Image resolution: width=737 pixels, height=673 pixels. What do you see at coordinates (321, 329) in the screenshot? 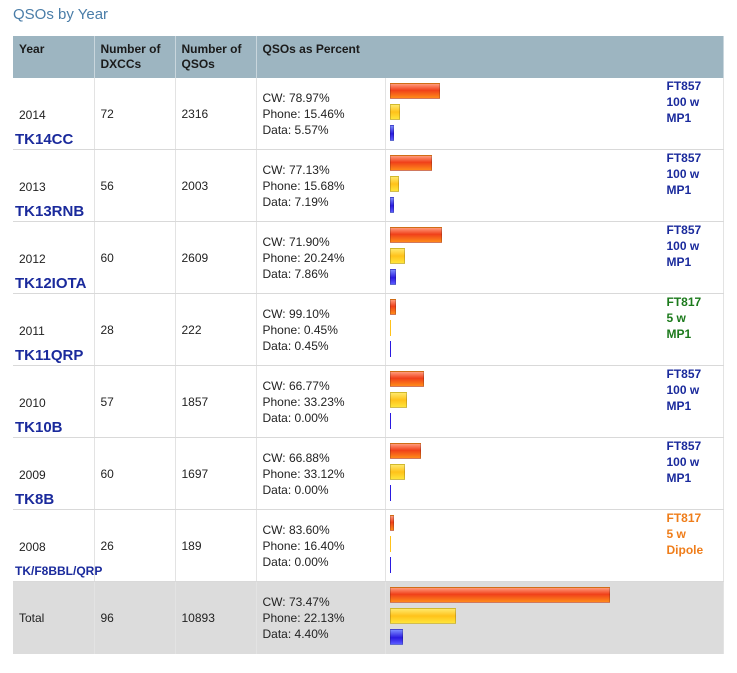
I see `percent-cell: CW: 99.10% Phone: 0.45% Data: 0.45%` at bounding box center [321, 329].